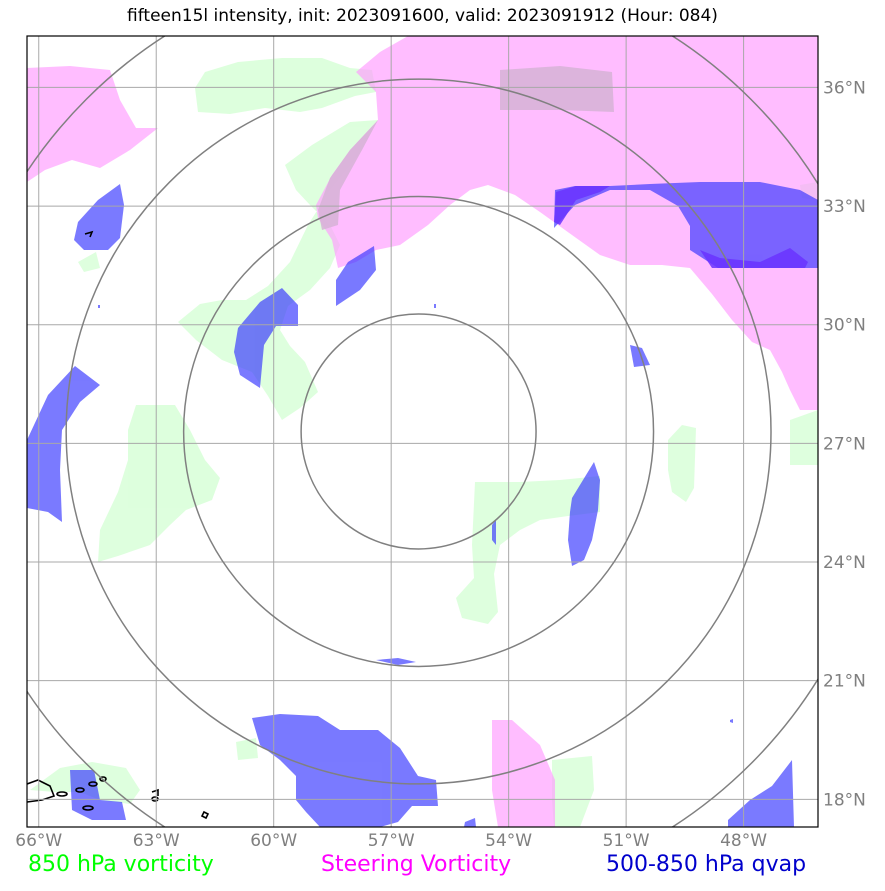 This screenshot has height=891, width=885. What do you see at coordinates (844, 800) in the screenshot?
I see `lat-tick-label: 18°N` at bounding box center [844, 800].